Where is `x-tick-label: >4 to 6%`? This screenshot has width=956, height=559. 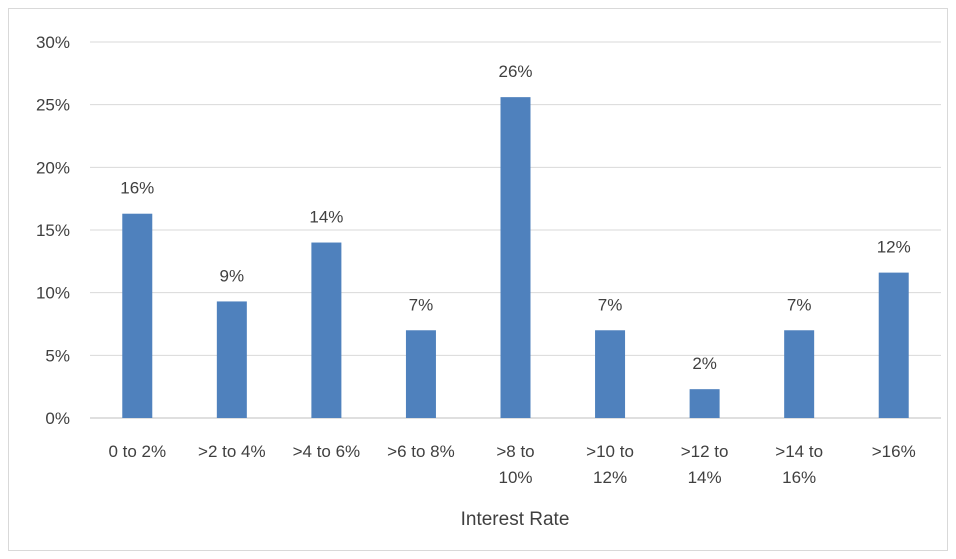
x-tick-label: >4 to 6% is located at coordinates (327, 451).